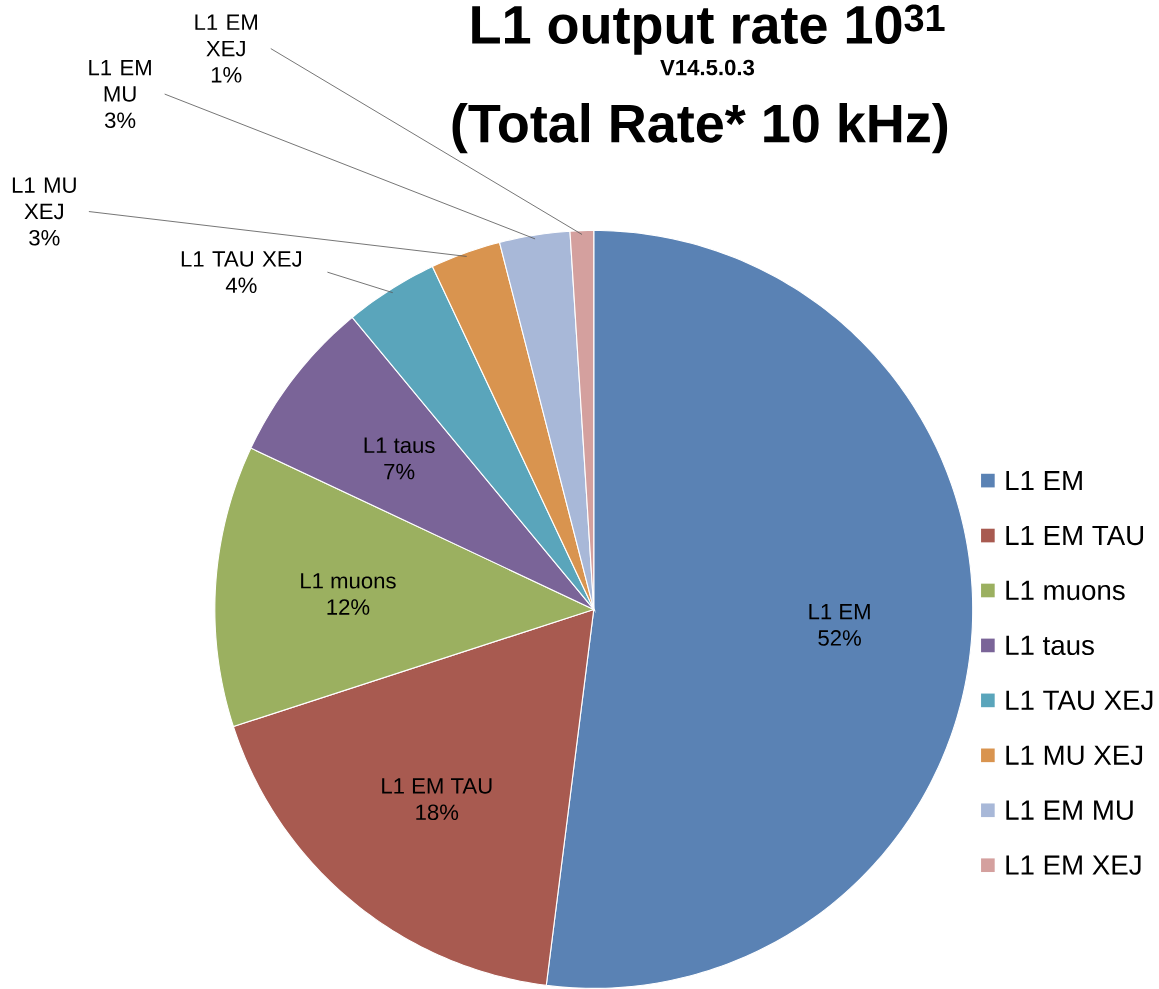 The image size is (1159, 989). I want to click on text: (Total Rate* 10 kHz), so click(700, 128).